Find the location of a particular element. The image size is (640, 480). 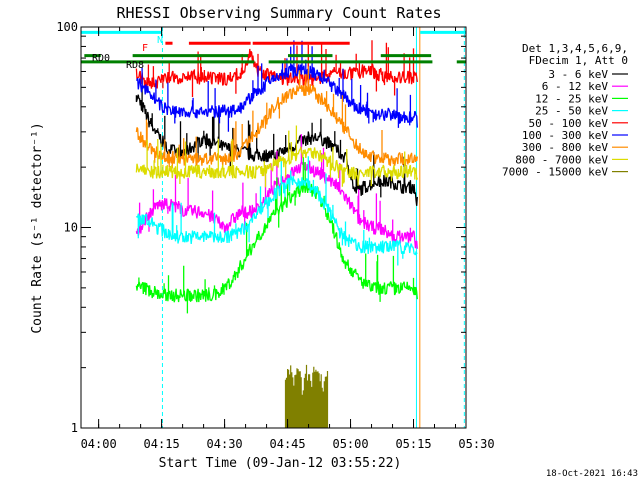

series-100-300-kev is located at coordinates (276, 86).